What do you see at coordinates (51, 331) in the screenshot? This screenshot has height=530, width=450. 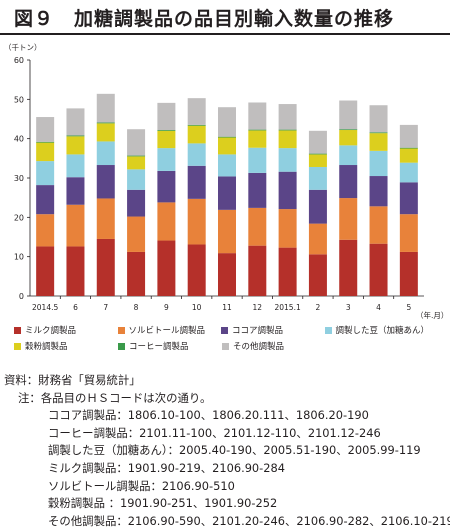 I see `legend-label: ミルク調製品` at bounding box center [51, 331].